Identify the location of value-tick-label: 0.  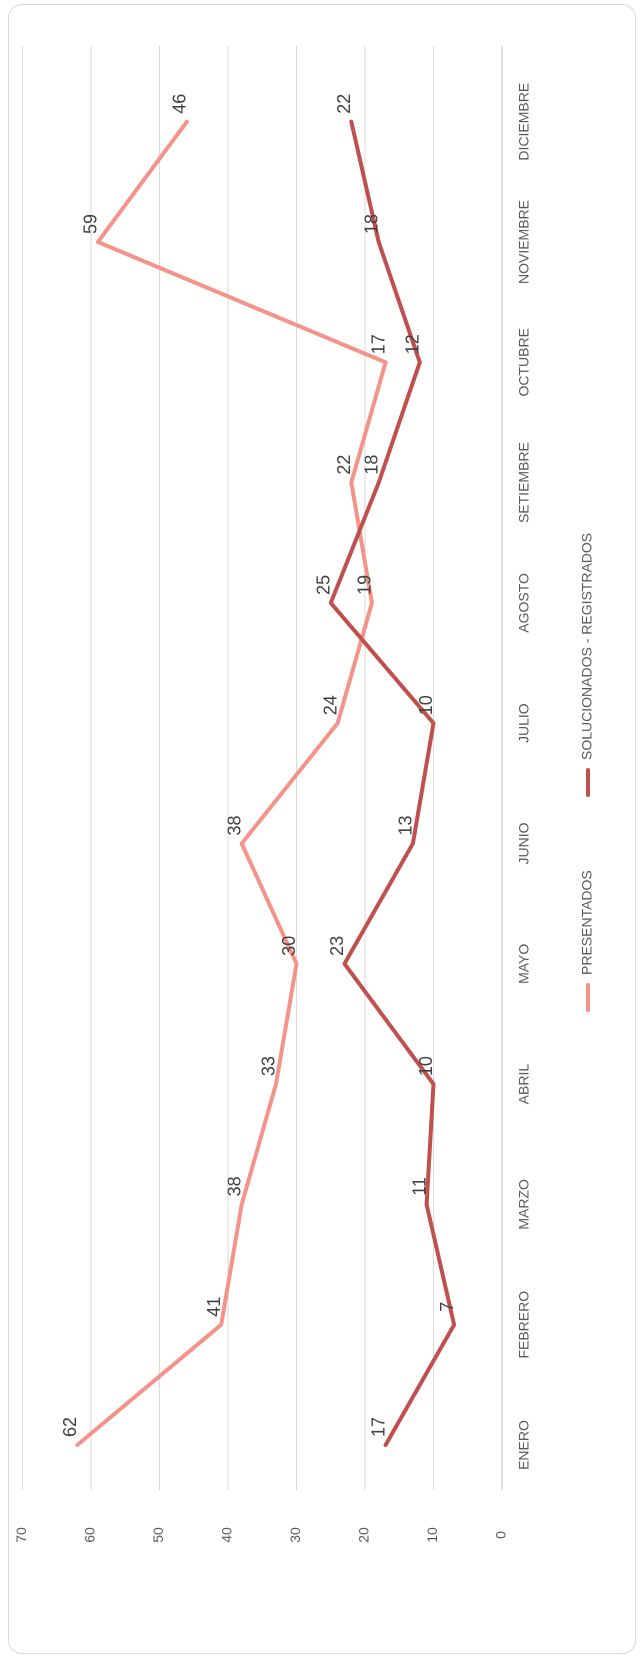
(501, 1535).